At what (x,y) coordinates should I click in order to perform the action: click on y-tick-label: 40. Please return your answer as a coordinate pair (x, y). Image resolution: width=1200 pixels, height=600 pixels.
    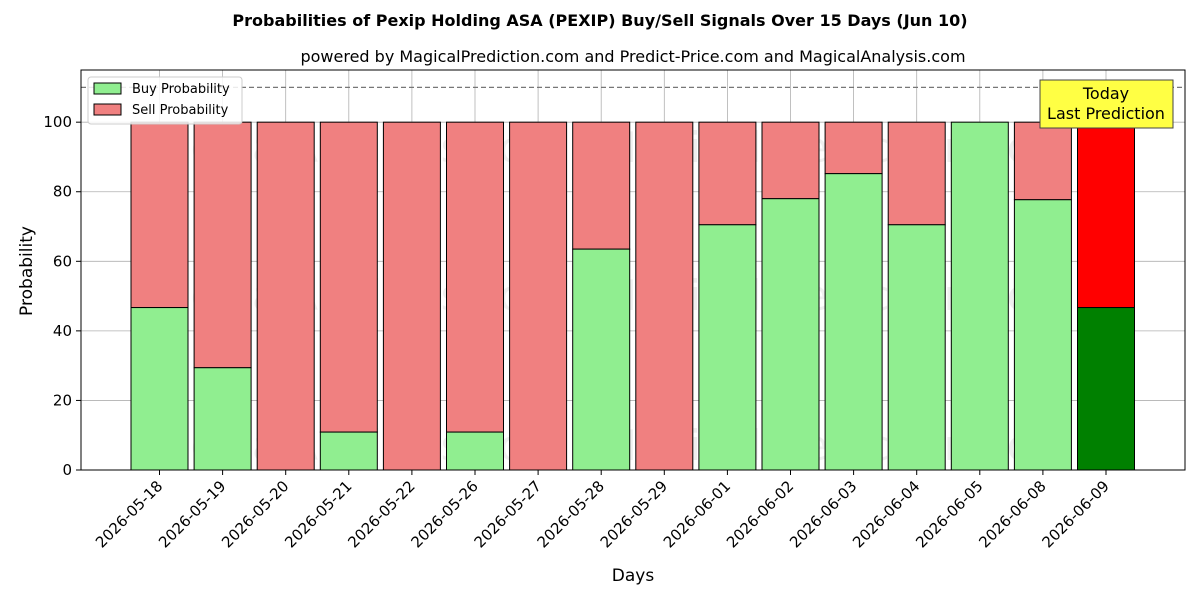
    Looking at the image, I should click on (62, 331).